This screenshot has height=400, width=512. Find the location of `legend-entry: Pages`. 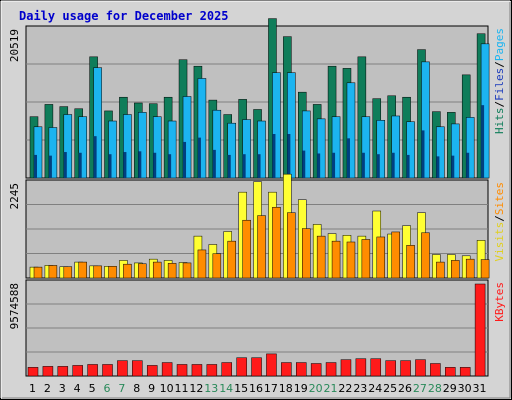

legend-entry: Pages is located at coordinates (499, 44).